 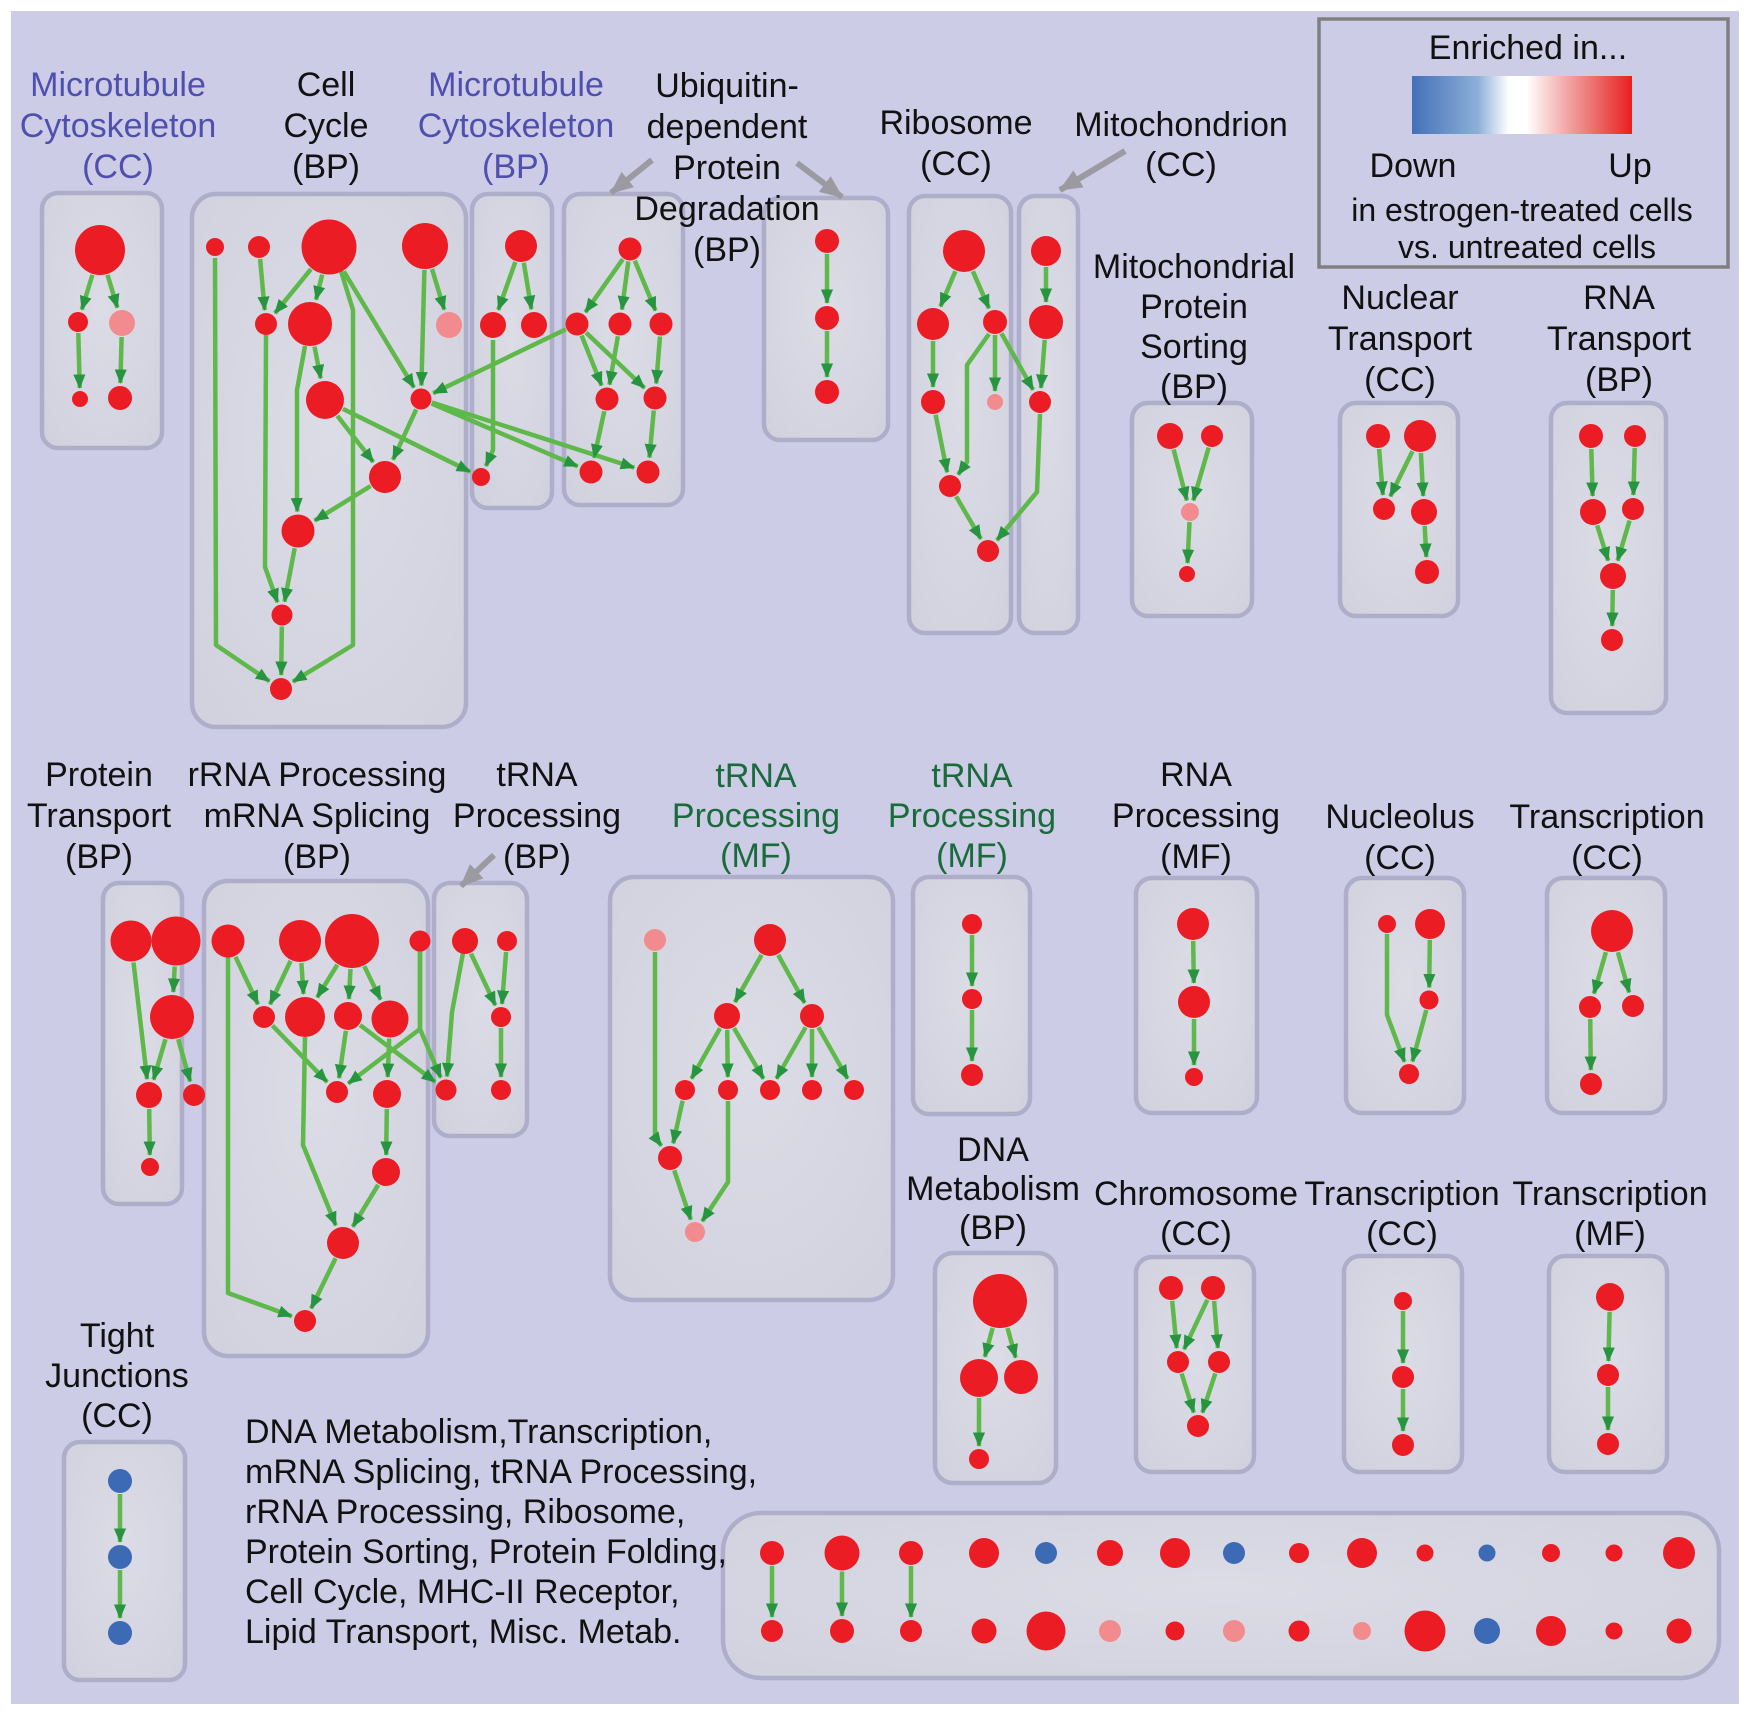 I want to click on svg-text: DNA, so click(x=993, y=1150).